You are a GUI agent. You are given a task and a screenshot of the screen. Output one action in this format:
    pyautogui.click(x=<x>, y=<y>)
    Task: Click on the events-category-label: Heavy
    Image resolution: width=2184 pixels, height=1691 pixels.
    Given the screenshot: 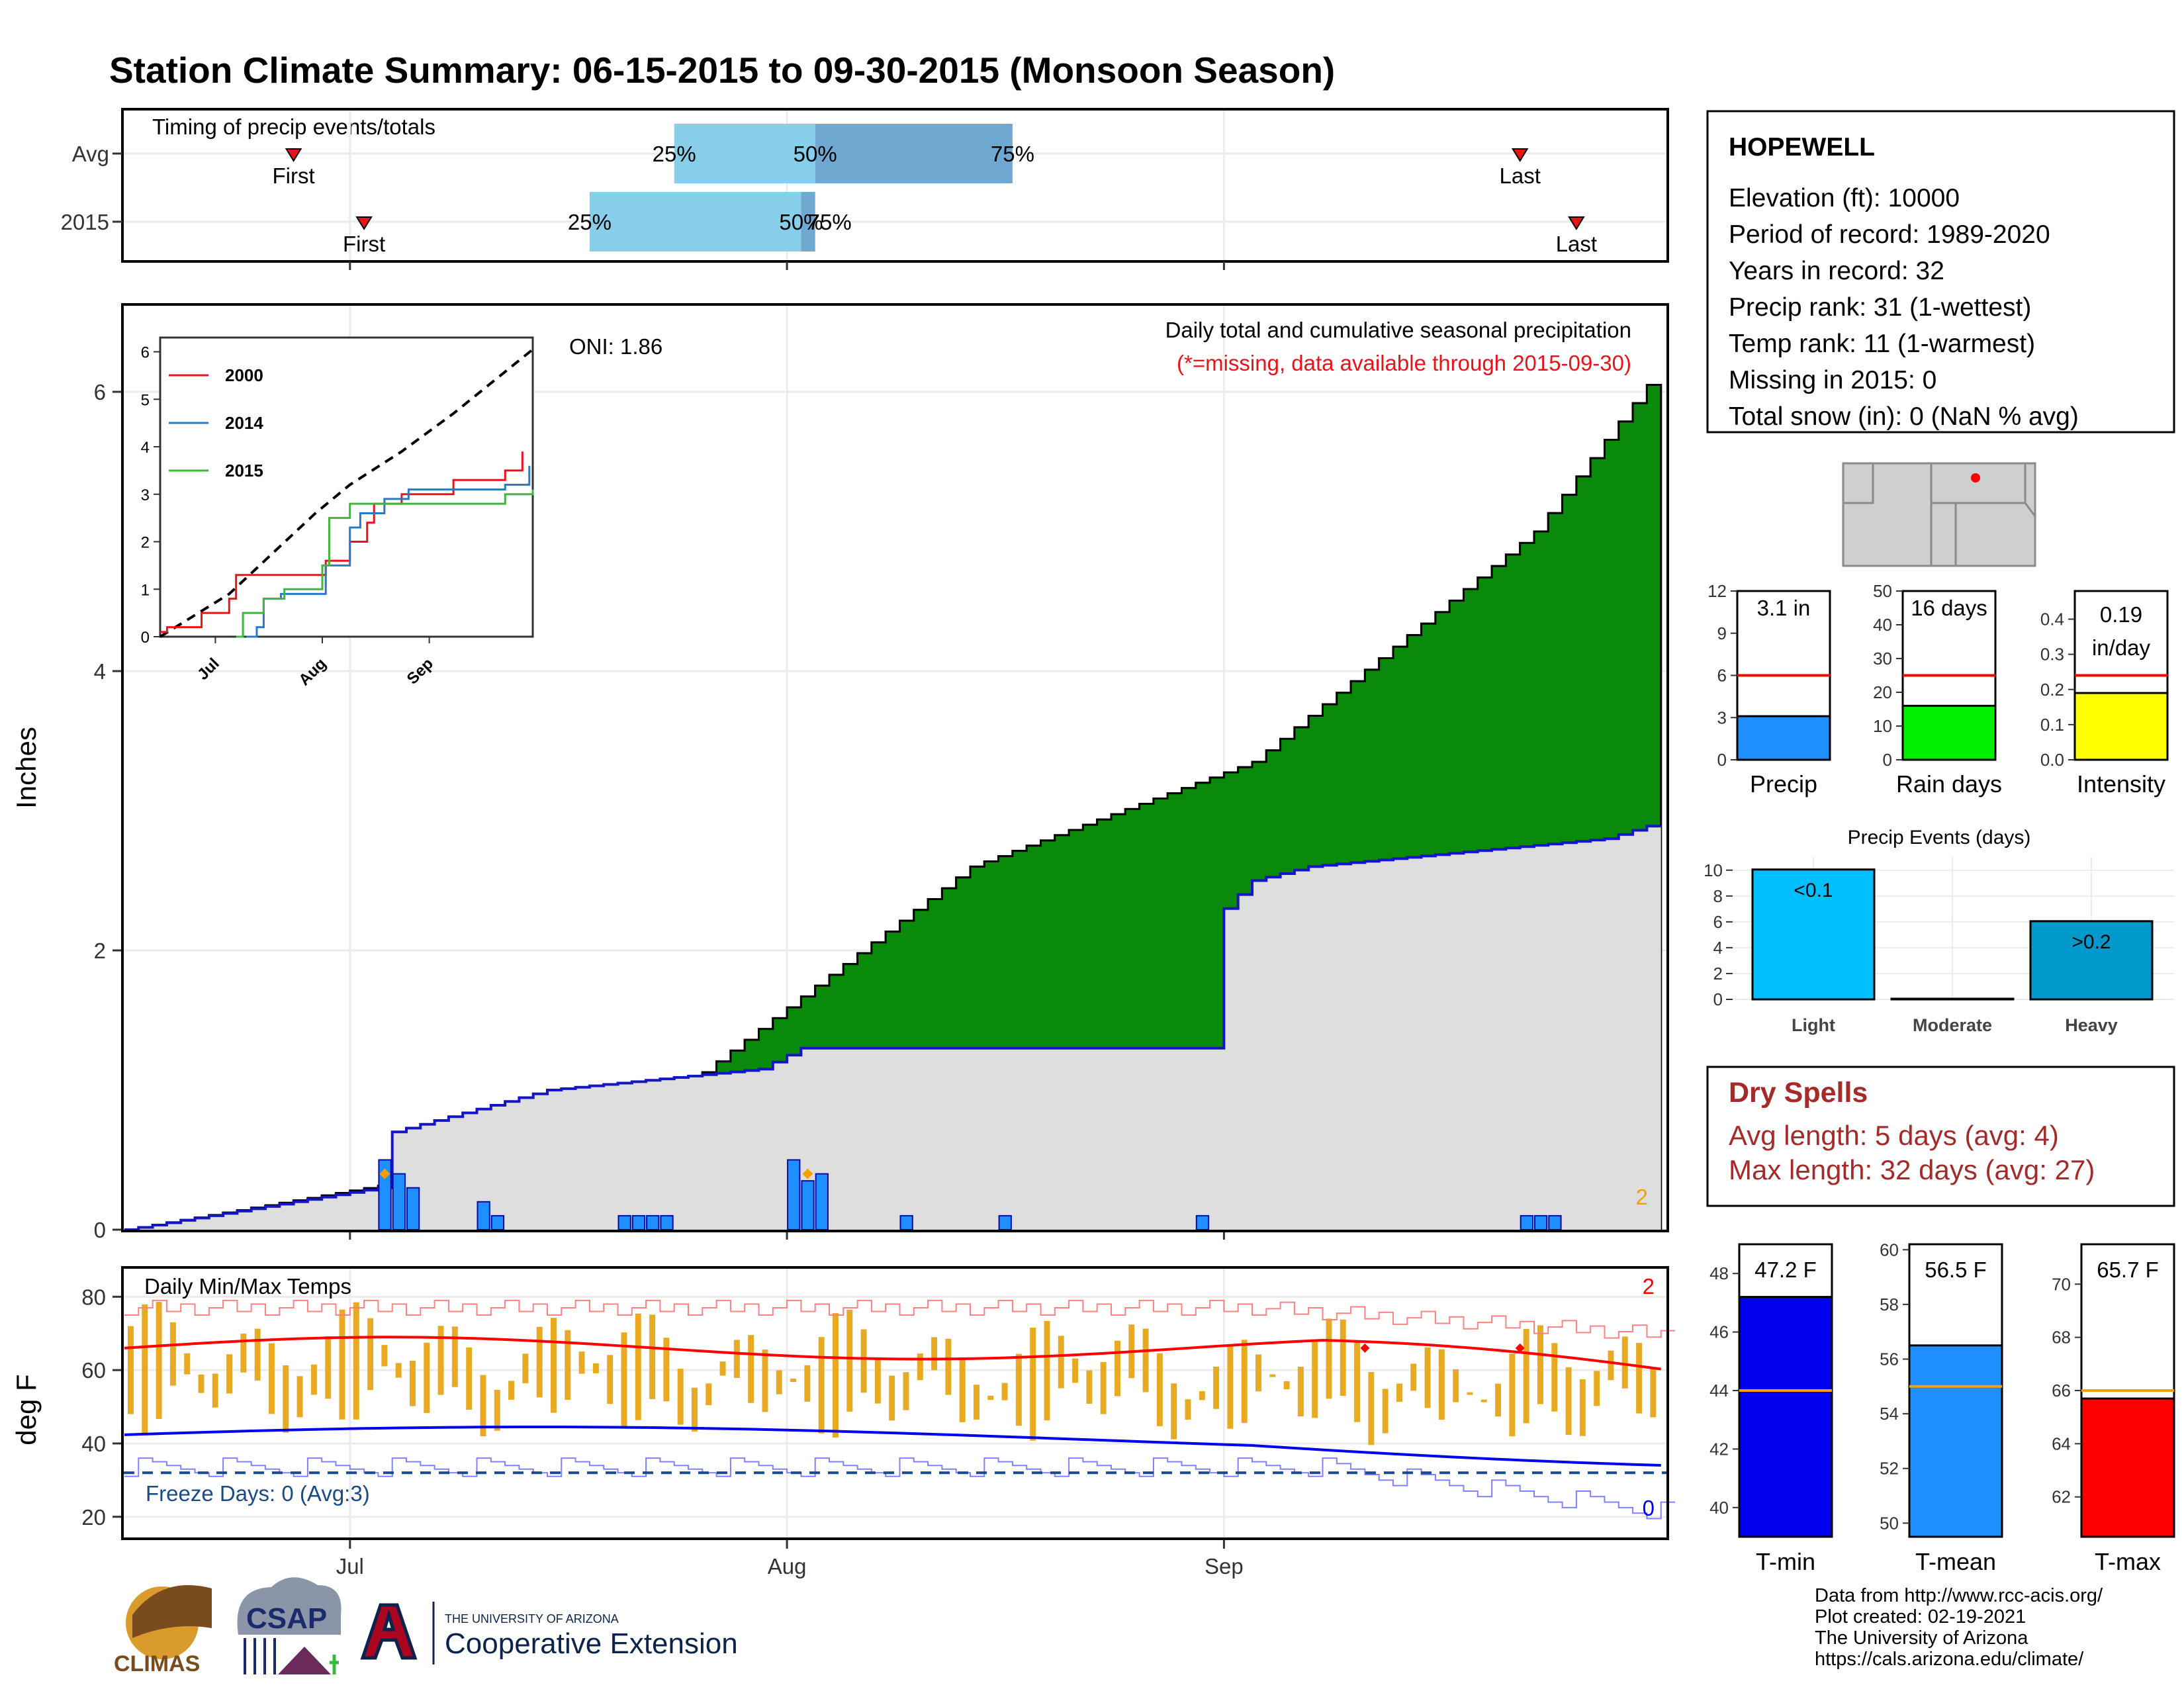 What is the action you would take?
    pyautogui.click(x=2091, y=1025)
    